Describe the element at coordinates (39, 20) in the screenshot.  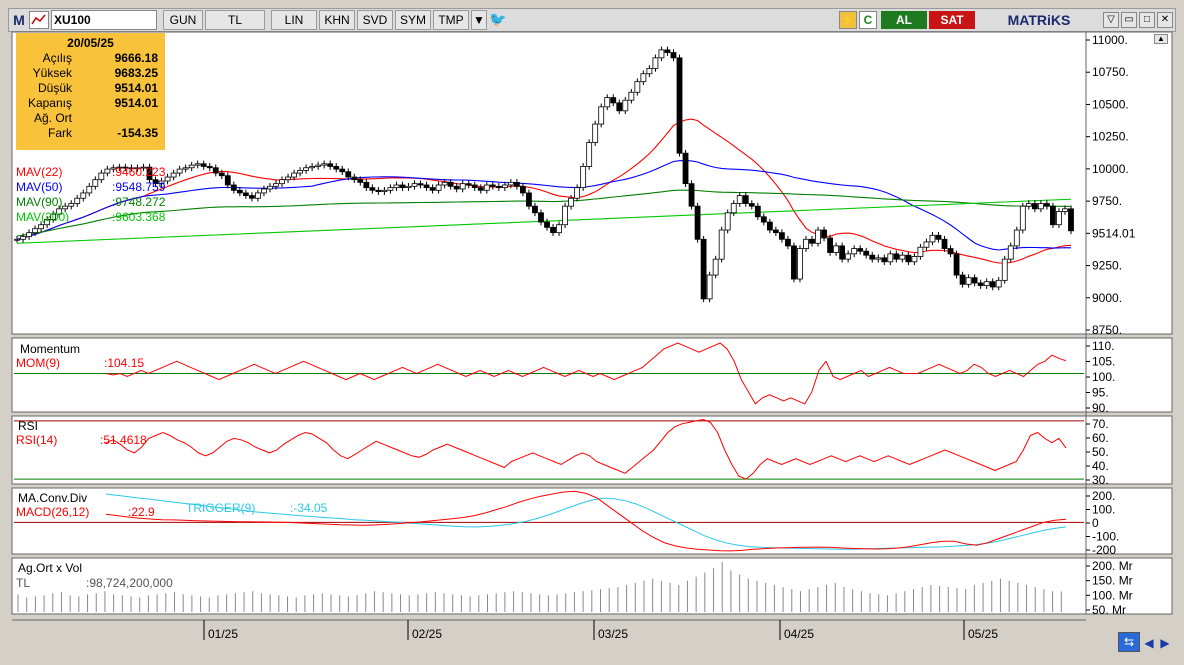
I see `chart-type-icon` at that location.